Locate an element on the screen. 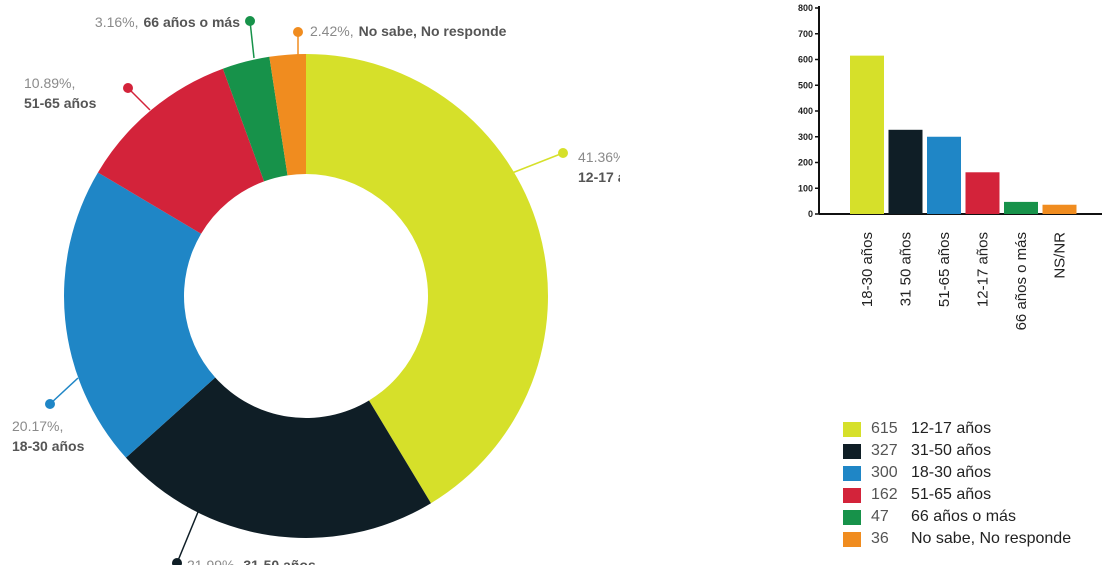 Image resolution: width=1102 pixels, height=565 pixels. donut-label-51-65: 10.89%, 51-65 años is located at coordinates (60, 93).